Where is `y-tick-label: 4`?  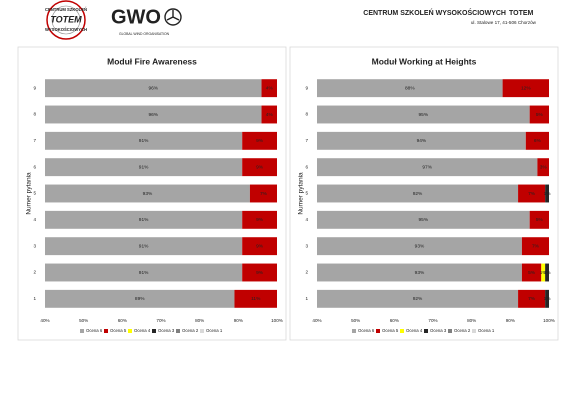
y-tick-label: 4 is located at coordinates (306, 219).